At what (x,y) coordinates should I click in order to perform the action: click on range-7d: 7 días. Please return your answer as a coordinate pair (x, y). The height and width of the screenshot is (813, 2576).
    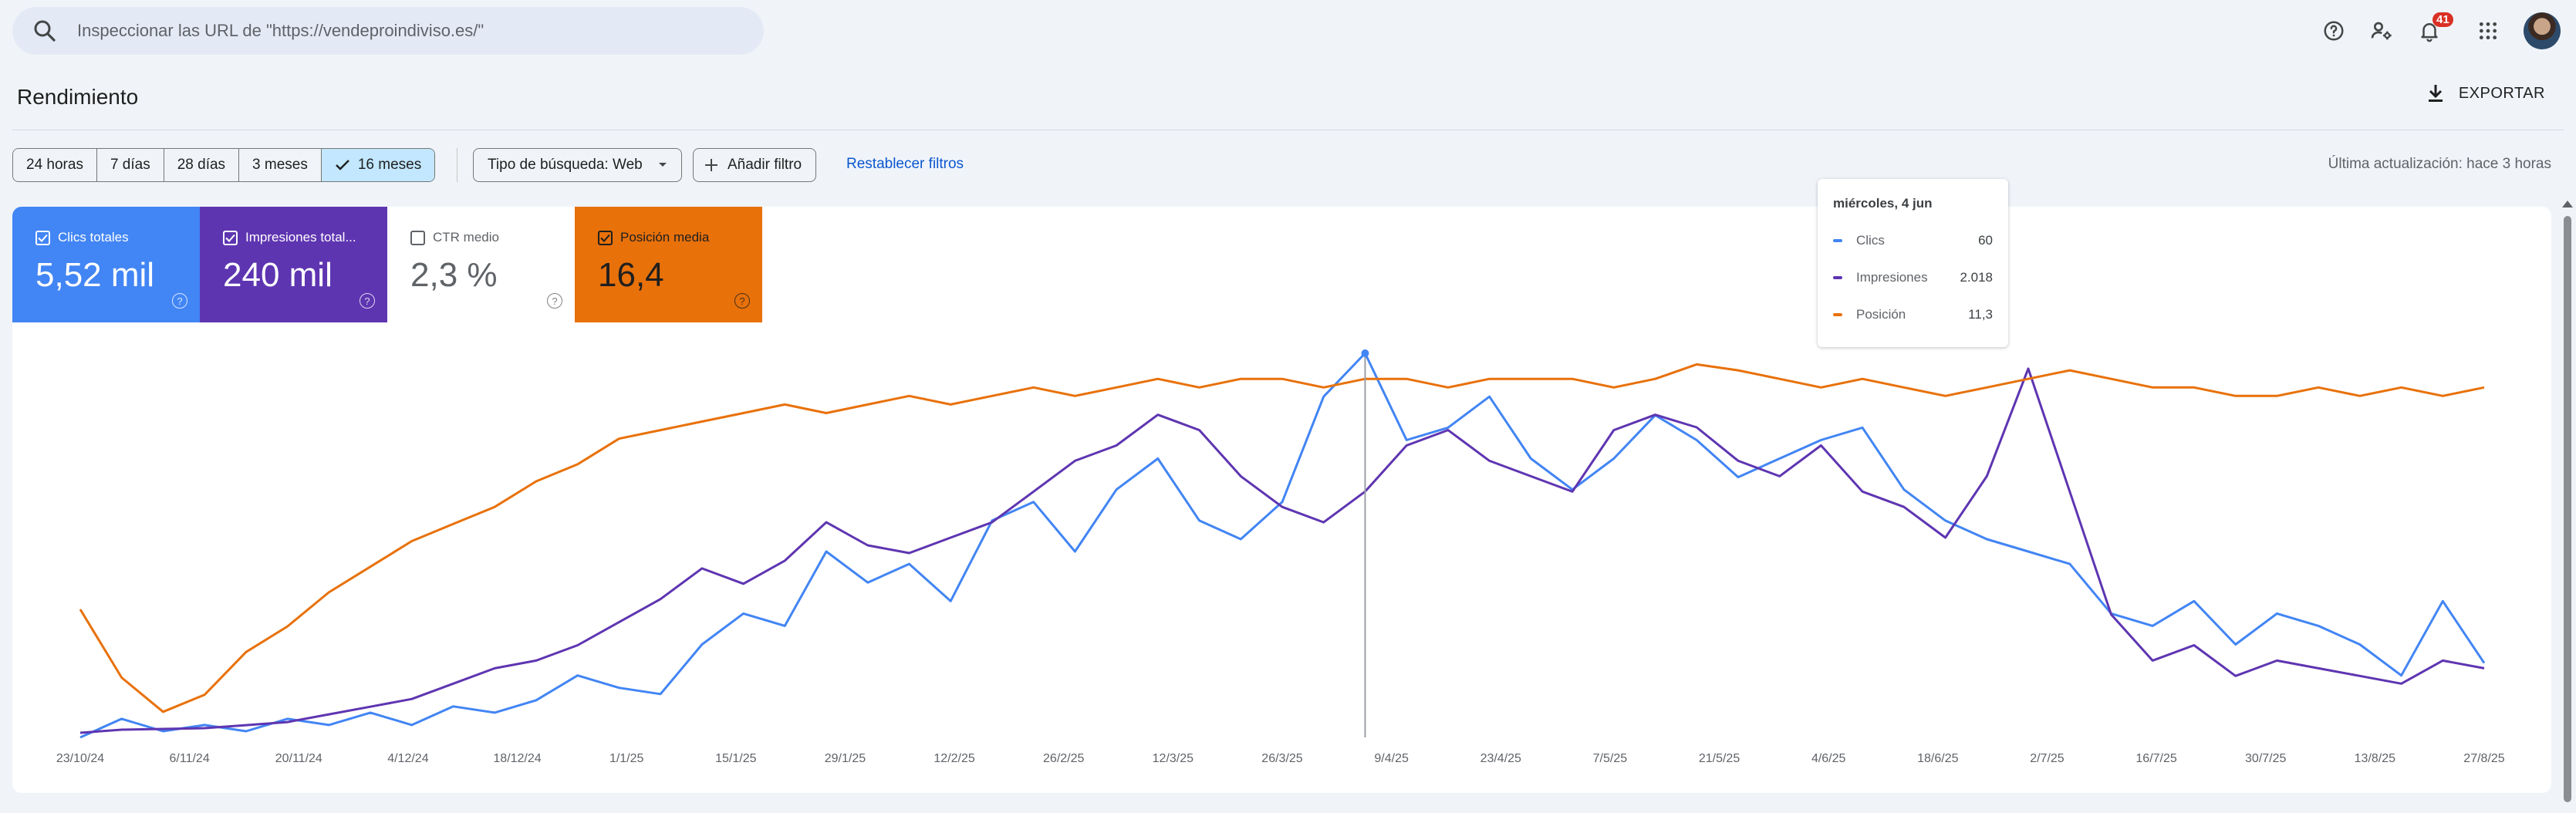
    Looking at the image, I should click on (130, 165).